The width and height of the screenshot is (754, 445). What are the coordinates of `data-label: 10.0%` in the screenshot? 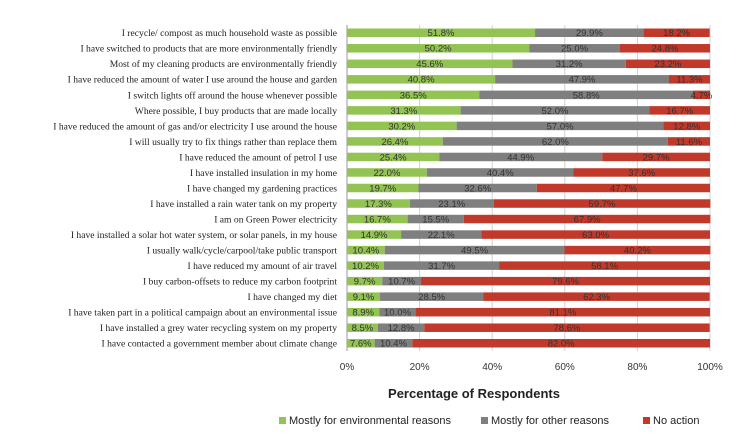 It's located at (397, 313).